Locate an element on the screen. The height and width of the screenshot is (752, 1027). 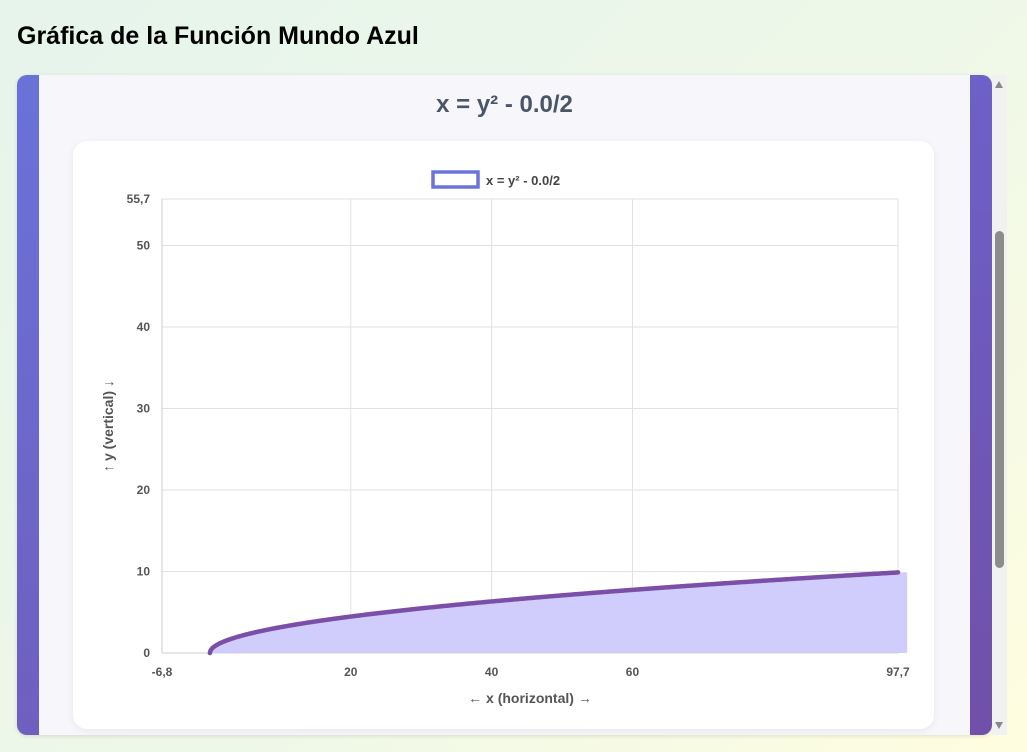
x-tick-label: -6,8 is located at coordinates (162, 672).